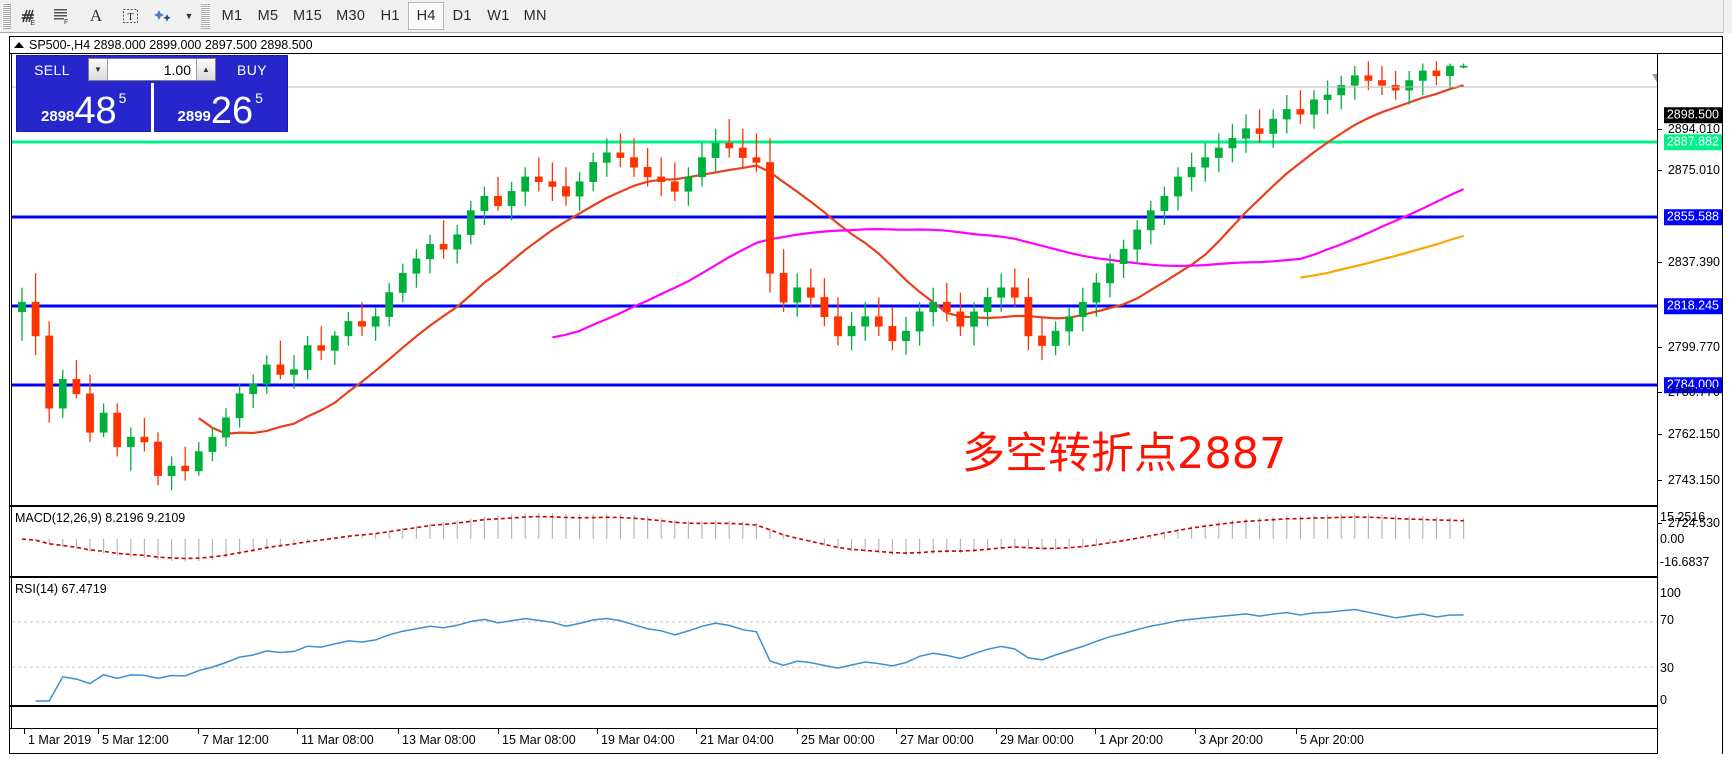  Describe the element at coordinates (6, 16) in the screenshot. I see `toolbar-grip` at that location.